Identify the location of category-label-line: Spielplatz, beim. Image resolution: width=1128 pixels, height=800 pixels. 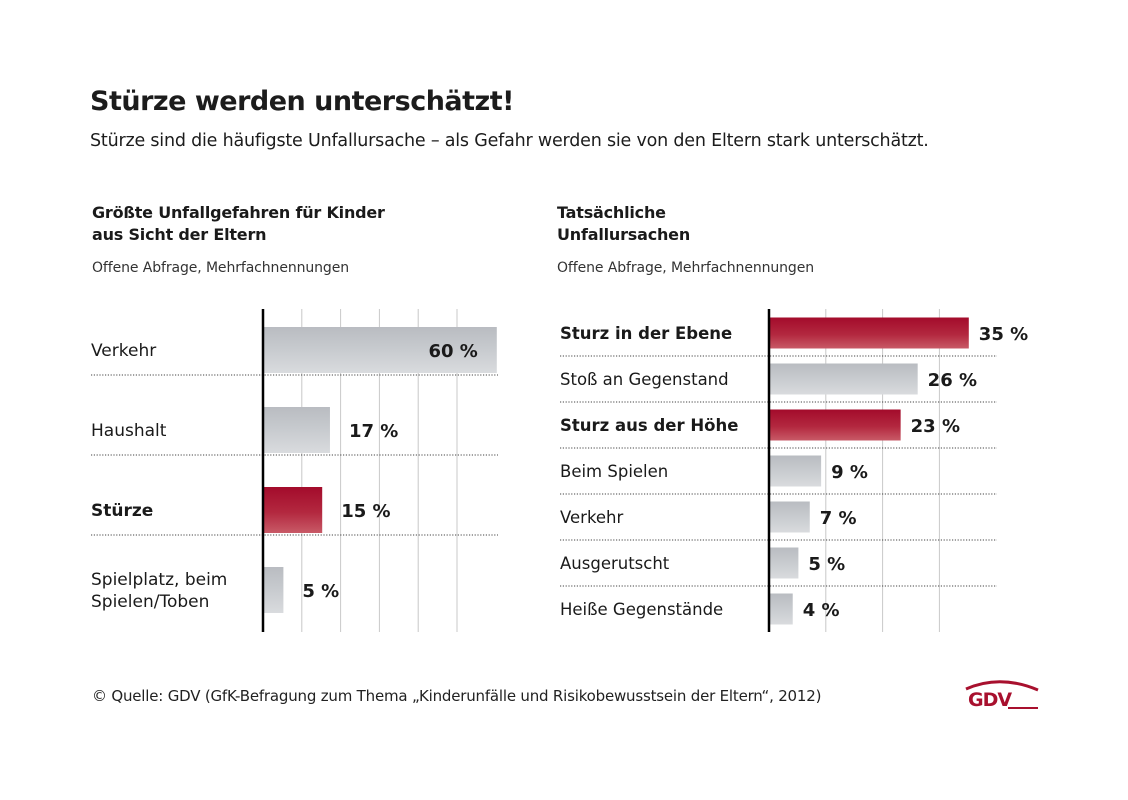
(159, 580).